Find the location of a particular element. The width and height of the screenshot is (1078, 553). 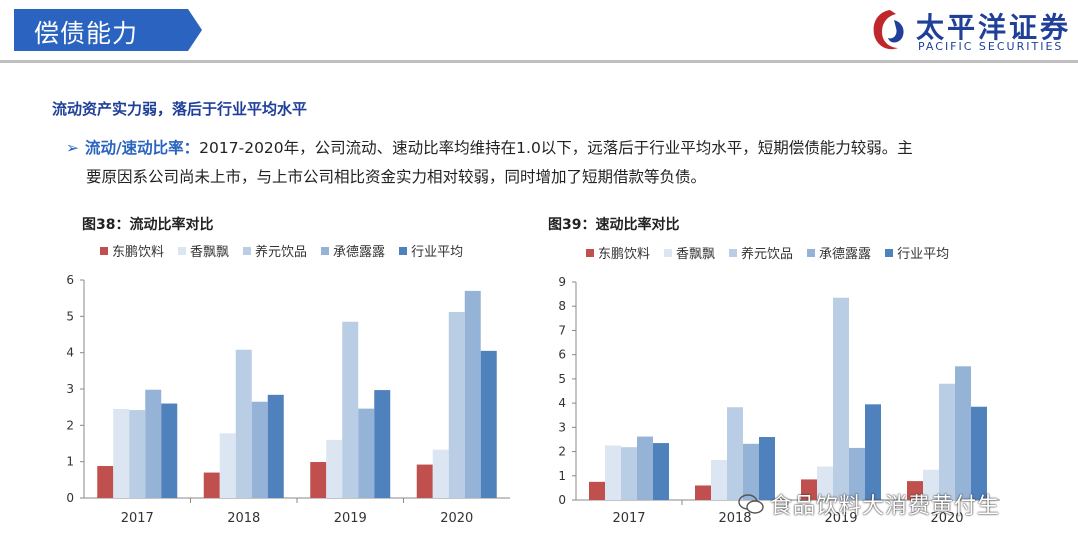

bar-行业平均-2017 is located at coordinates (169, 450).